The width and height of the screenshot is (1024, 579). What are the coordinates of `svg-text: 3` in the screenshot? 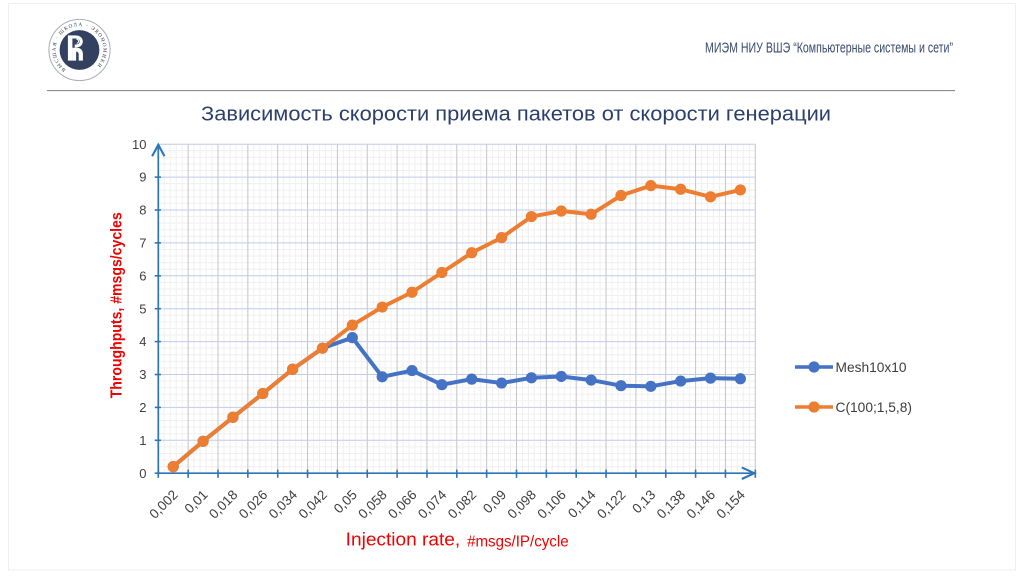 It's located at (142, 374).